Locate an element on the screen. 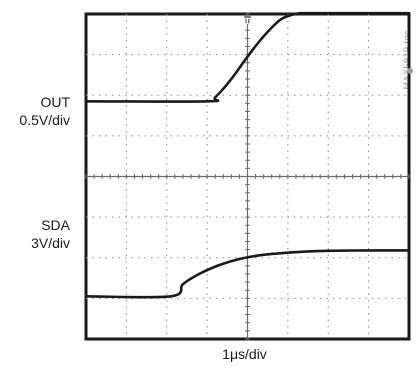  sda-channel-scale: 3V/div is located at coordinates (50, 243).